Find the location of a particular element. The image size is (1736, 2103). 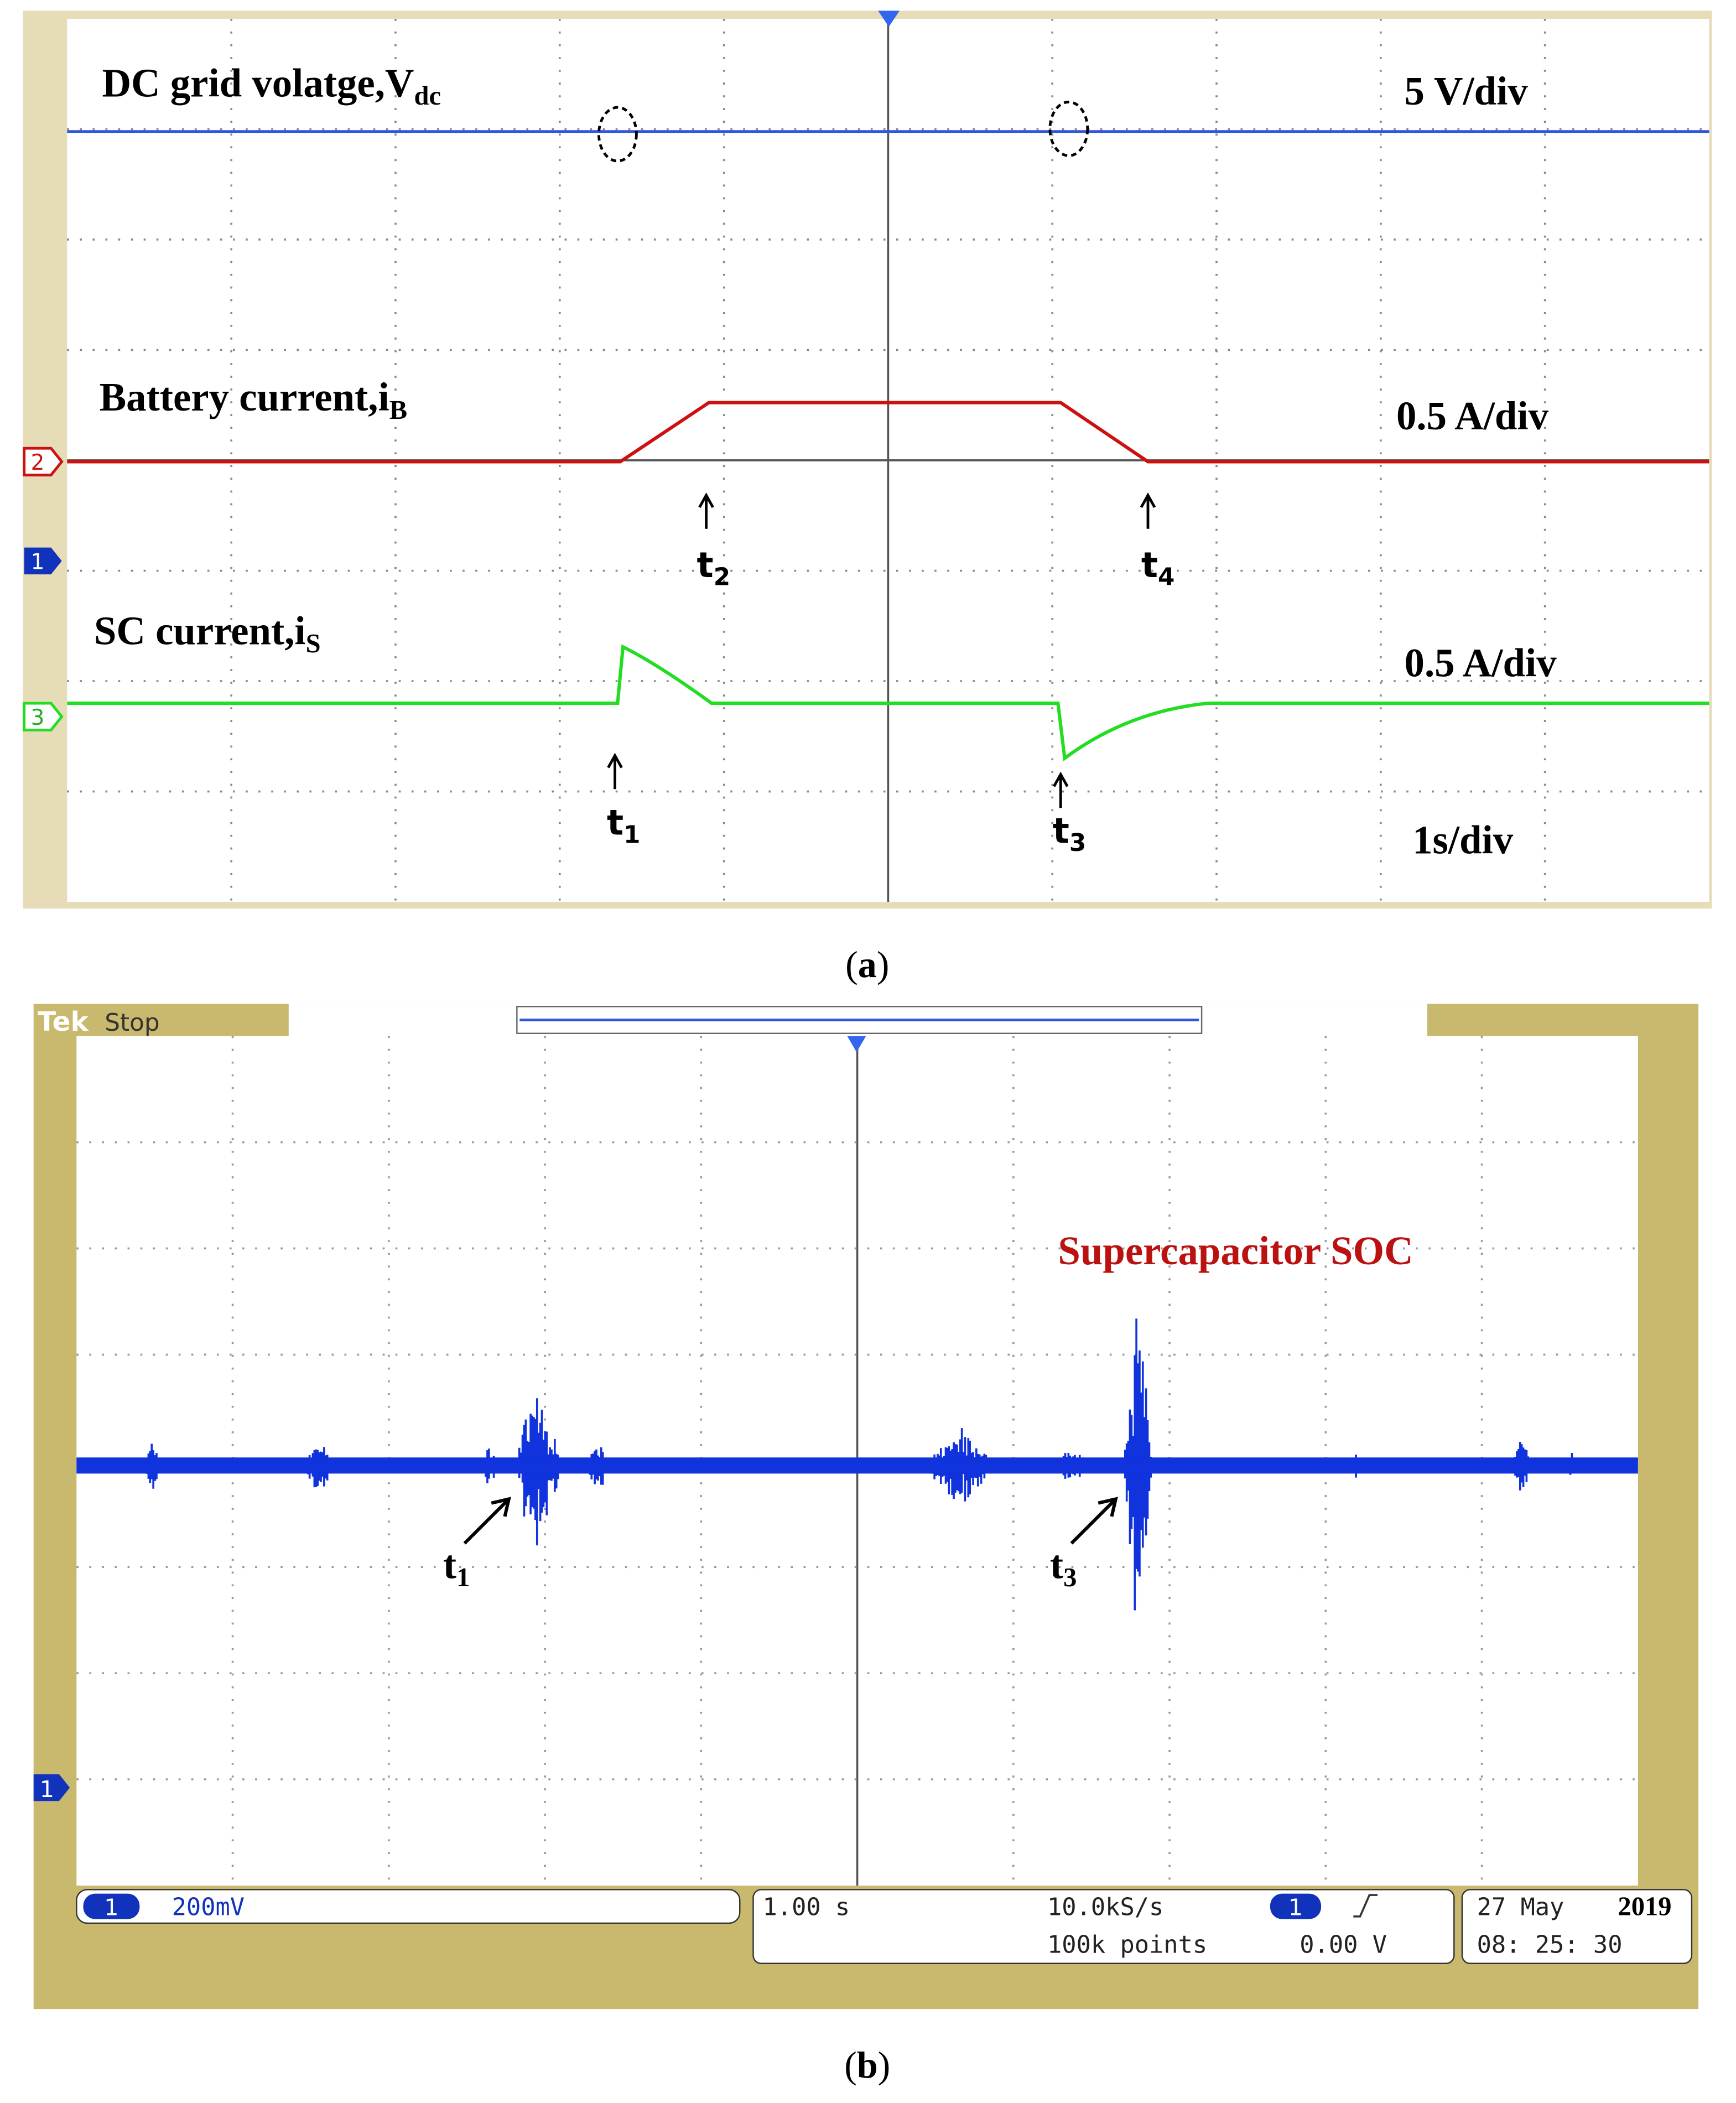

caption: (a) is located at coordinates (867, 964).